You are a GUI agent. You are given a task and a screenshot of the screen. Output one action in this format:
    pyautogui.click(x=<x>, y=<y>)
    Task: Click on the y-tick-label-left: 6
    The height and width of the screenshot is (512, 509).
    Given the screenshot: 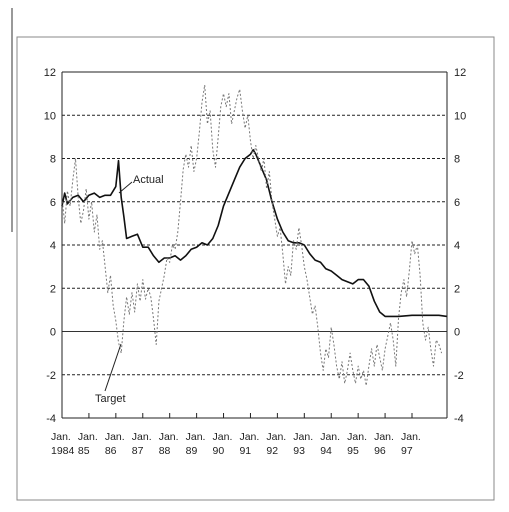 What is the action you would take?
    pyautogui.click(x=53, y=203)
    